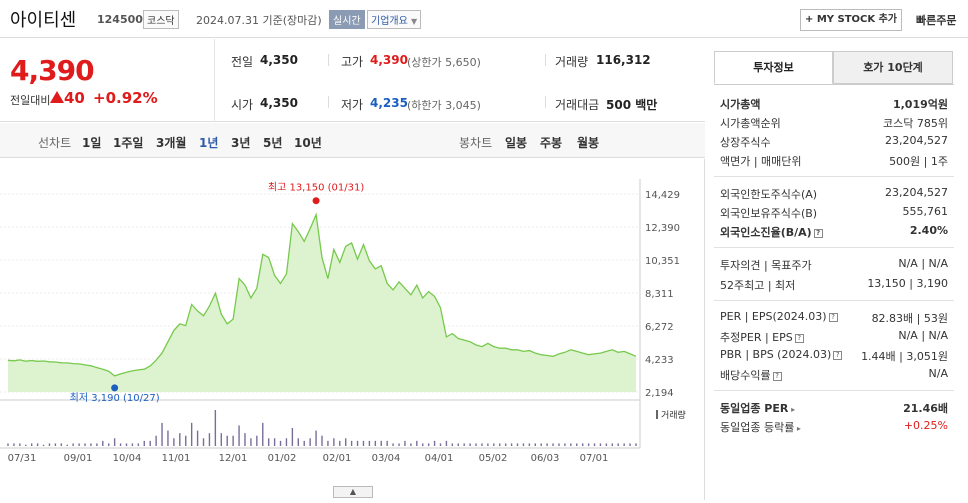 The width and height of the screenshot is (968, 503). Describe the element at coordinates (389, 103) in the screenshot. I see `low-value: 4,235` at that location.